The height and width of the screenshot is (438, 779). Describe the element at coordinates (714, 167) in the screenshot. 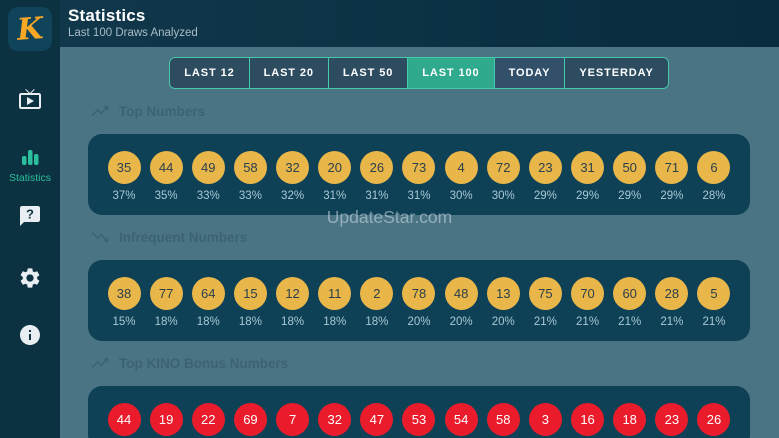

I see `number-ball: 6` at that location.